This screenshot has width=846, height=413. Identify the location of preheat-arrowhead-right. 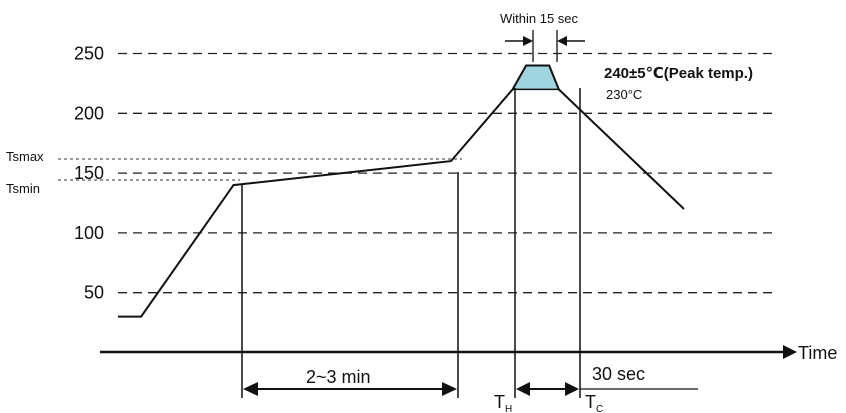
(449, 389).